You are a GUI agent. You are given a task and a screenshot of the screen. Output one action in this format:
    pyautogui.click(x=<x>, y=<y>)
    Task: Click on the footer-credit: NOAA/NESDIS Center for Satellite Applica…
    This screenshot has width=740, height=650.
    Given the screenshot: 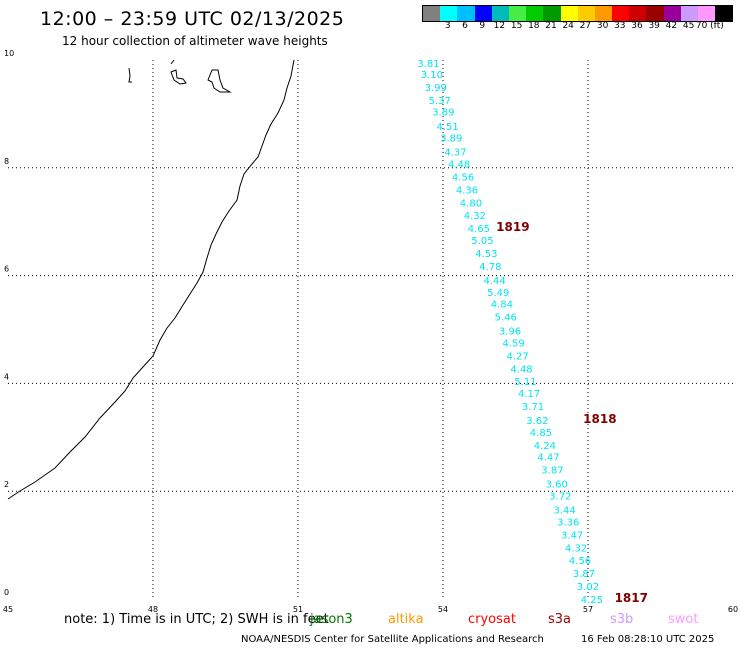 What is the action you would take?
    pyautogui.click(x=392, y=639)
    